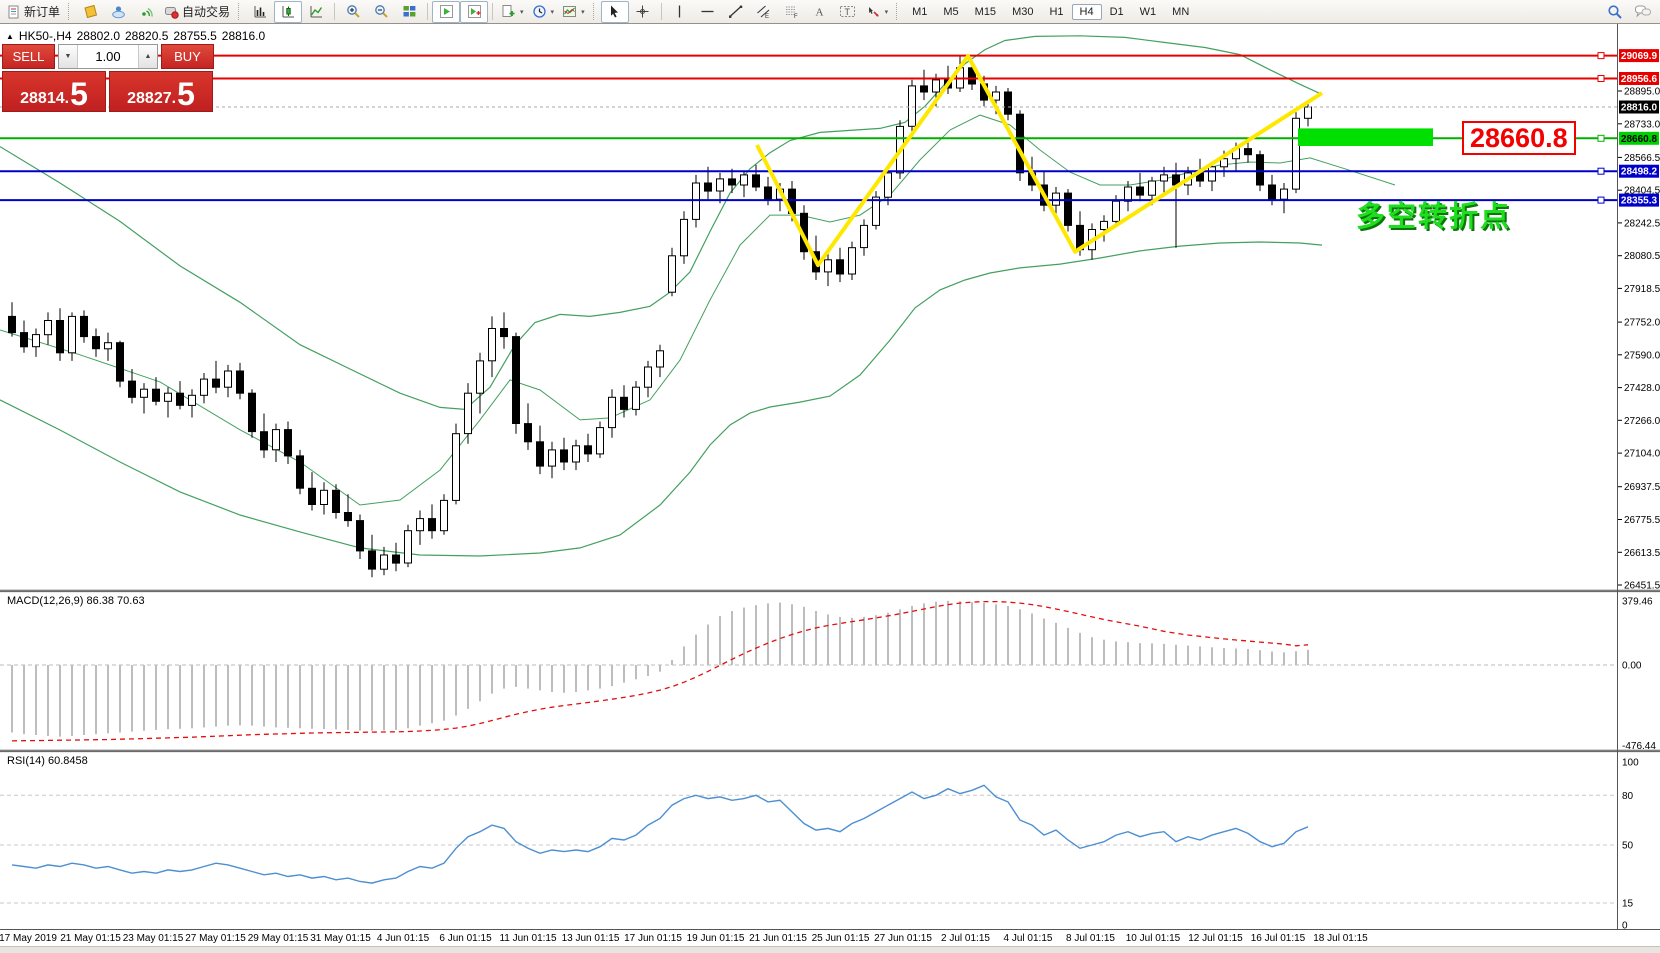 The image size is (1660, 953). What do you see at coordinates (118, 12) in the screenshot?
I see `publisher-button` at bounding box center [118, 12].